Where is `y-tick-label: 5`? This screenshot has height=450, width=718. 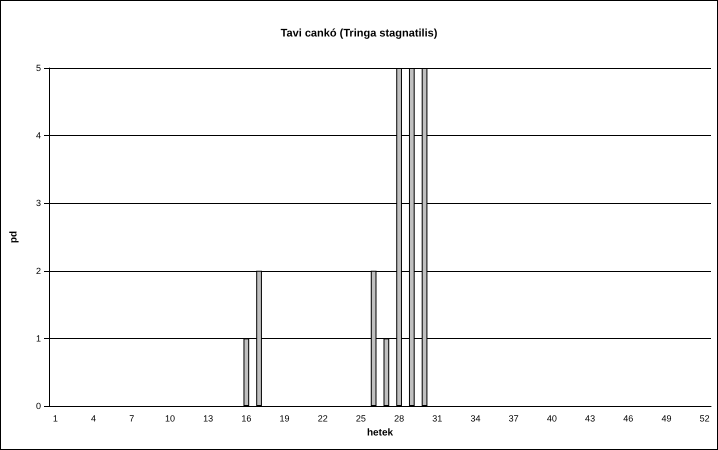 y-tick-label: 5 is located at coordinates (38, 68).